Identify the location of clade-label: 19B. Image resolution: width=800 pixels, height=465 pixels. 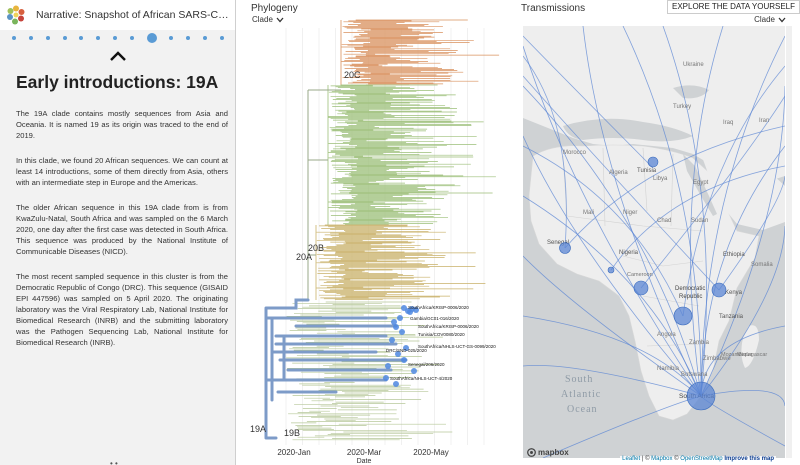
(292, 433).